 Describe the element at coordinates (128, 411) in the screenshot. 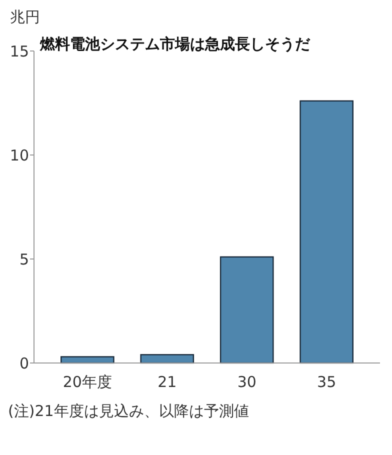

I see `text: (注)21年度は見込み、以降は予測値` at that location.